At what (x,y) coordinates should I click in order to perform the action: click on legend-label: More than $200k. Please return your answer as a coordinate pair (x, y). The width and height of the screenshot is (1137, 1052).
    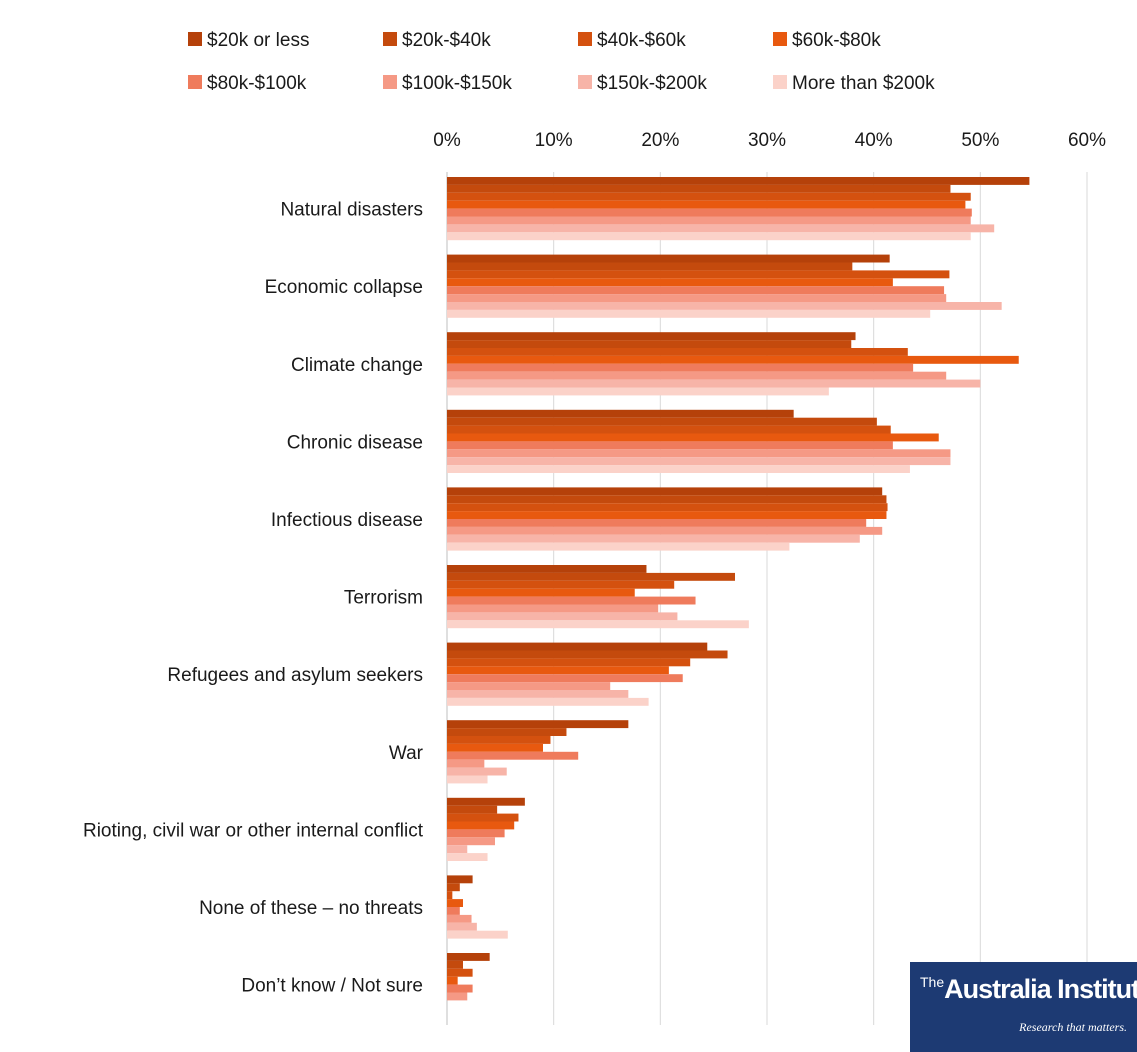
    Looking at the image, I should click on (863, 83).